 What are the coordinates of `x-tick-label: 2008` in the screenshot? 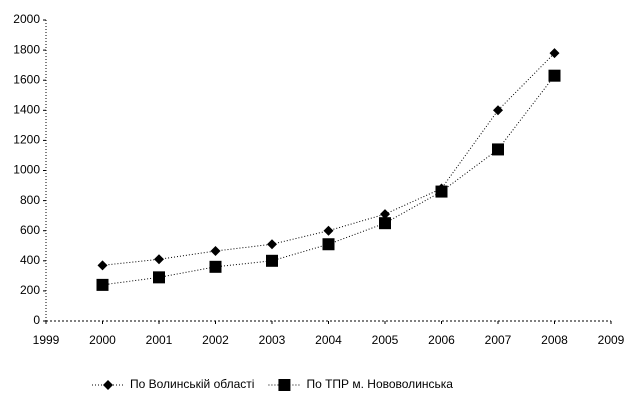 It's located at (554, 340).